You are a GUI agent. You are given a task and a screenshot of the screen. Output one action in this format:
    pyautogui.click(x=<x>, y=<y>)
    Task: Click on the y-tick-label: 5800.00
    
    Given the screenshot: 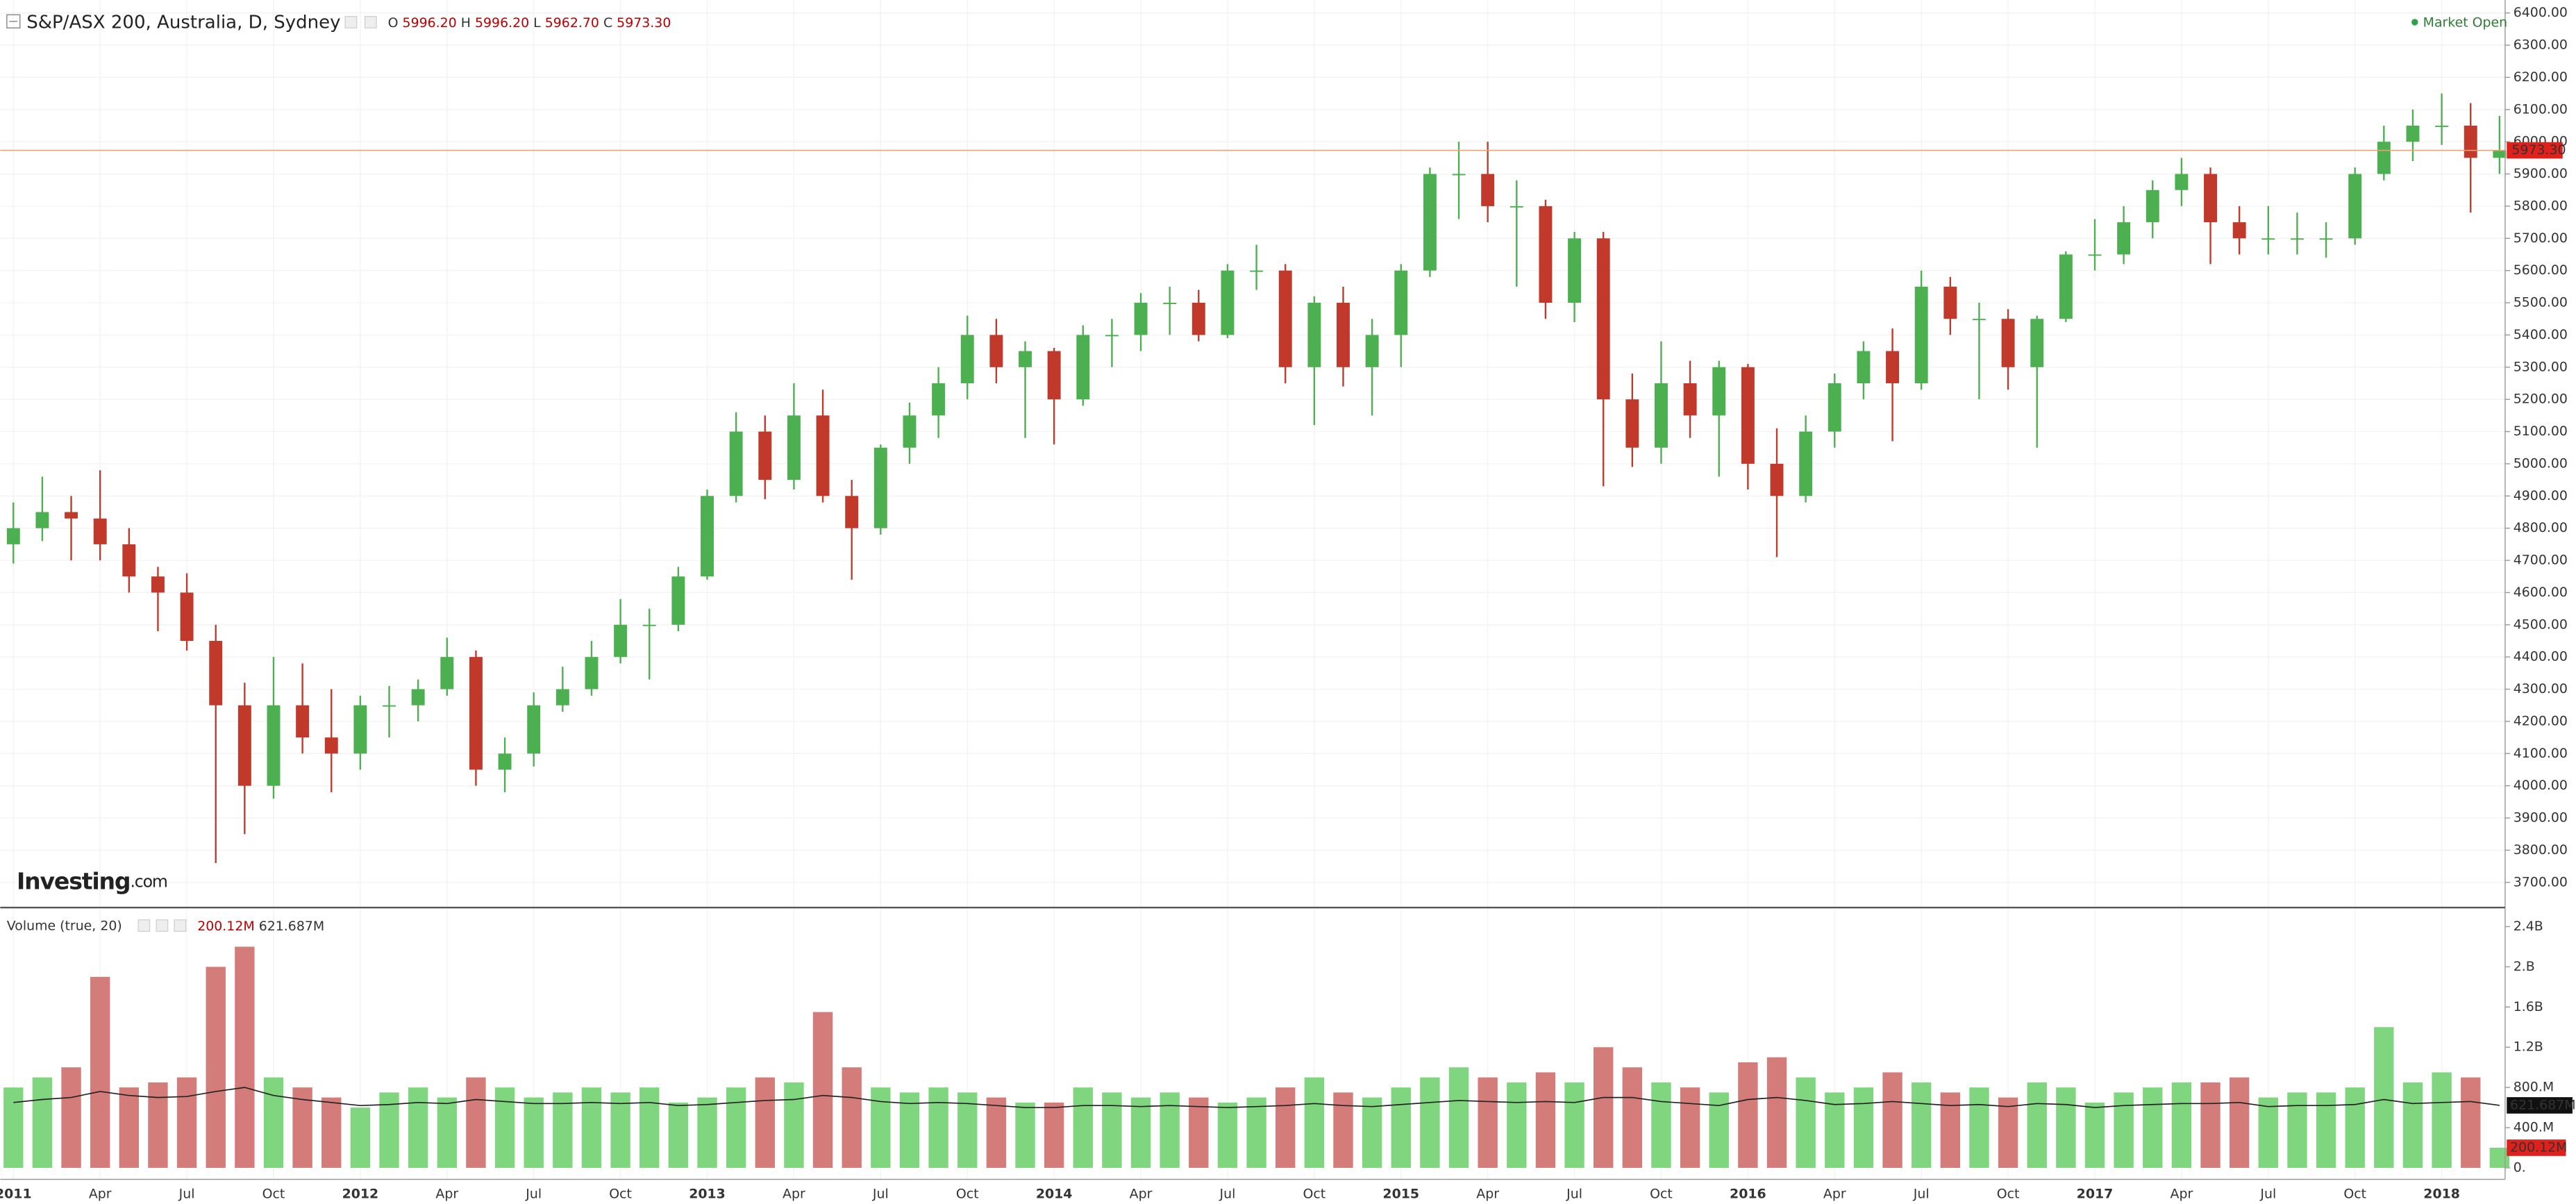 What is the action you would take?
    pyautogui.click(x=2541, y=206)
    